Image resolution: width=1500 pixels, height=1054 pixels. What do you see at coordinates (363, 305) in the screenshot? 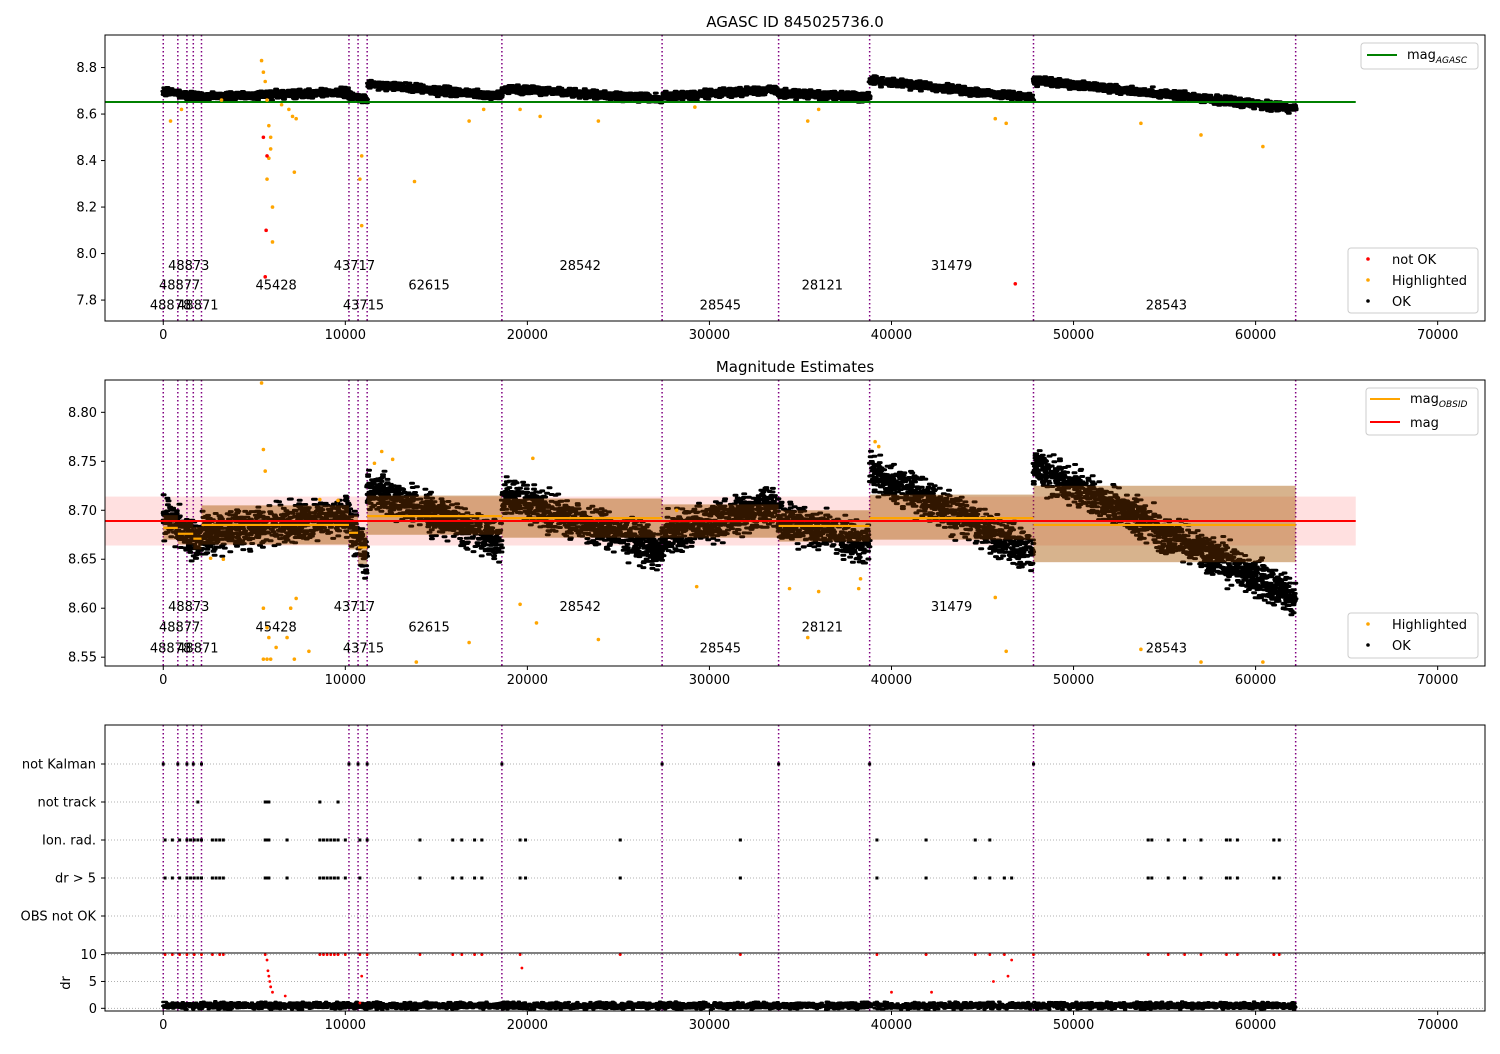
I see `obsid-label: 43715` at bounding box center [363, 305].